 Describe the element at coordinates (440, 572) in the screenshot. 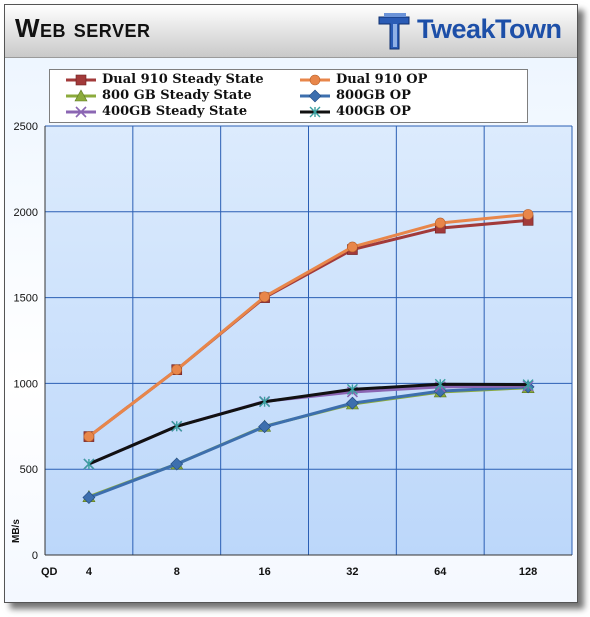

I see `x-tick-label: 64` at that location.